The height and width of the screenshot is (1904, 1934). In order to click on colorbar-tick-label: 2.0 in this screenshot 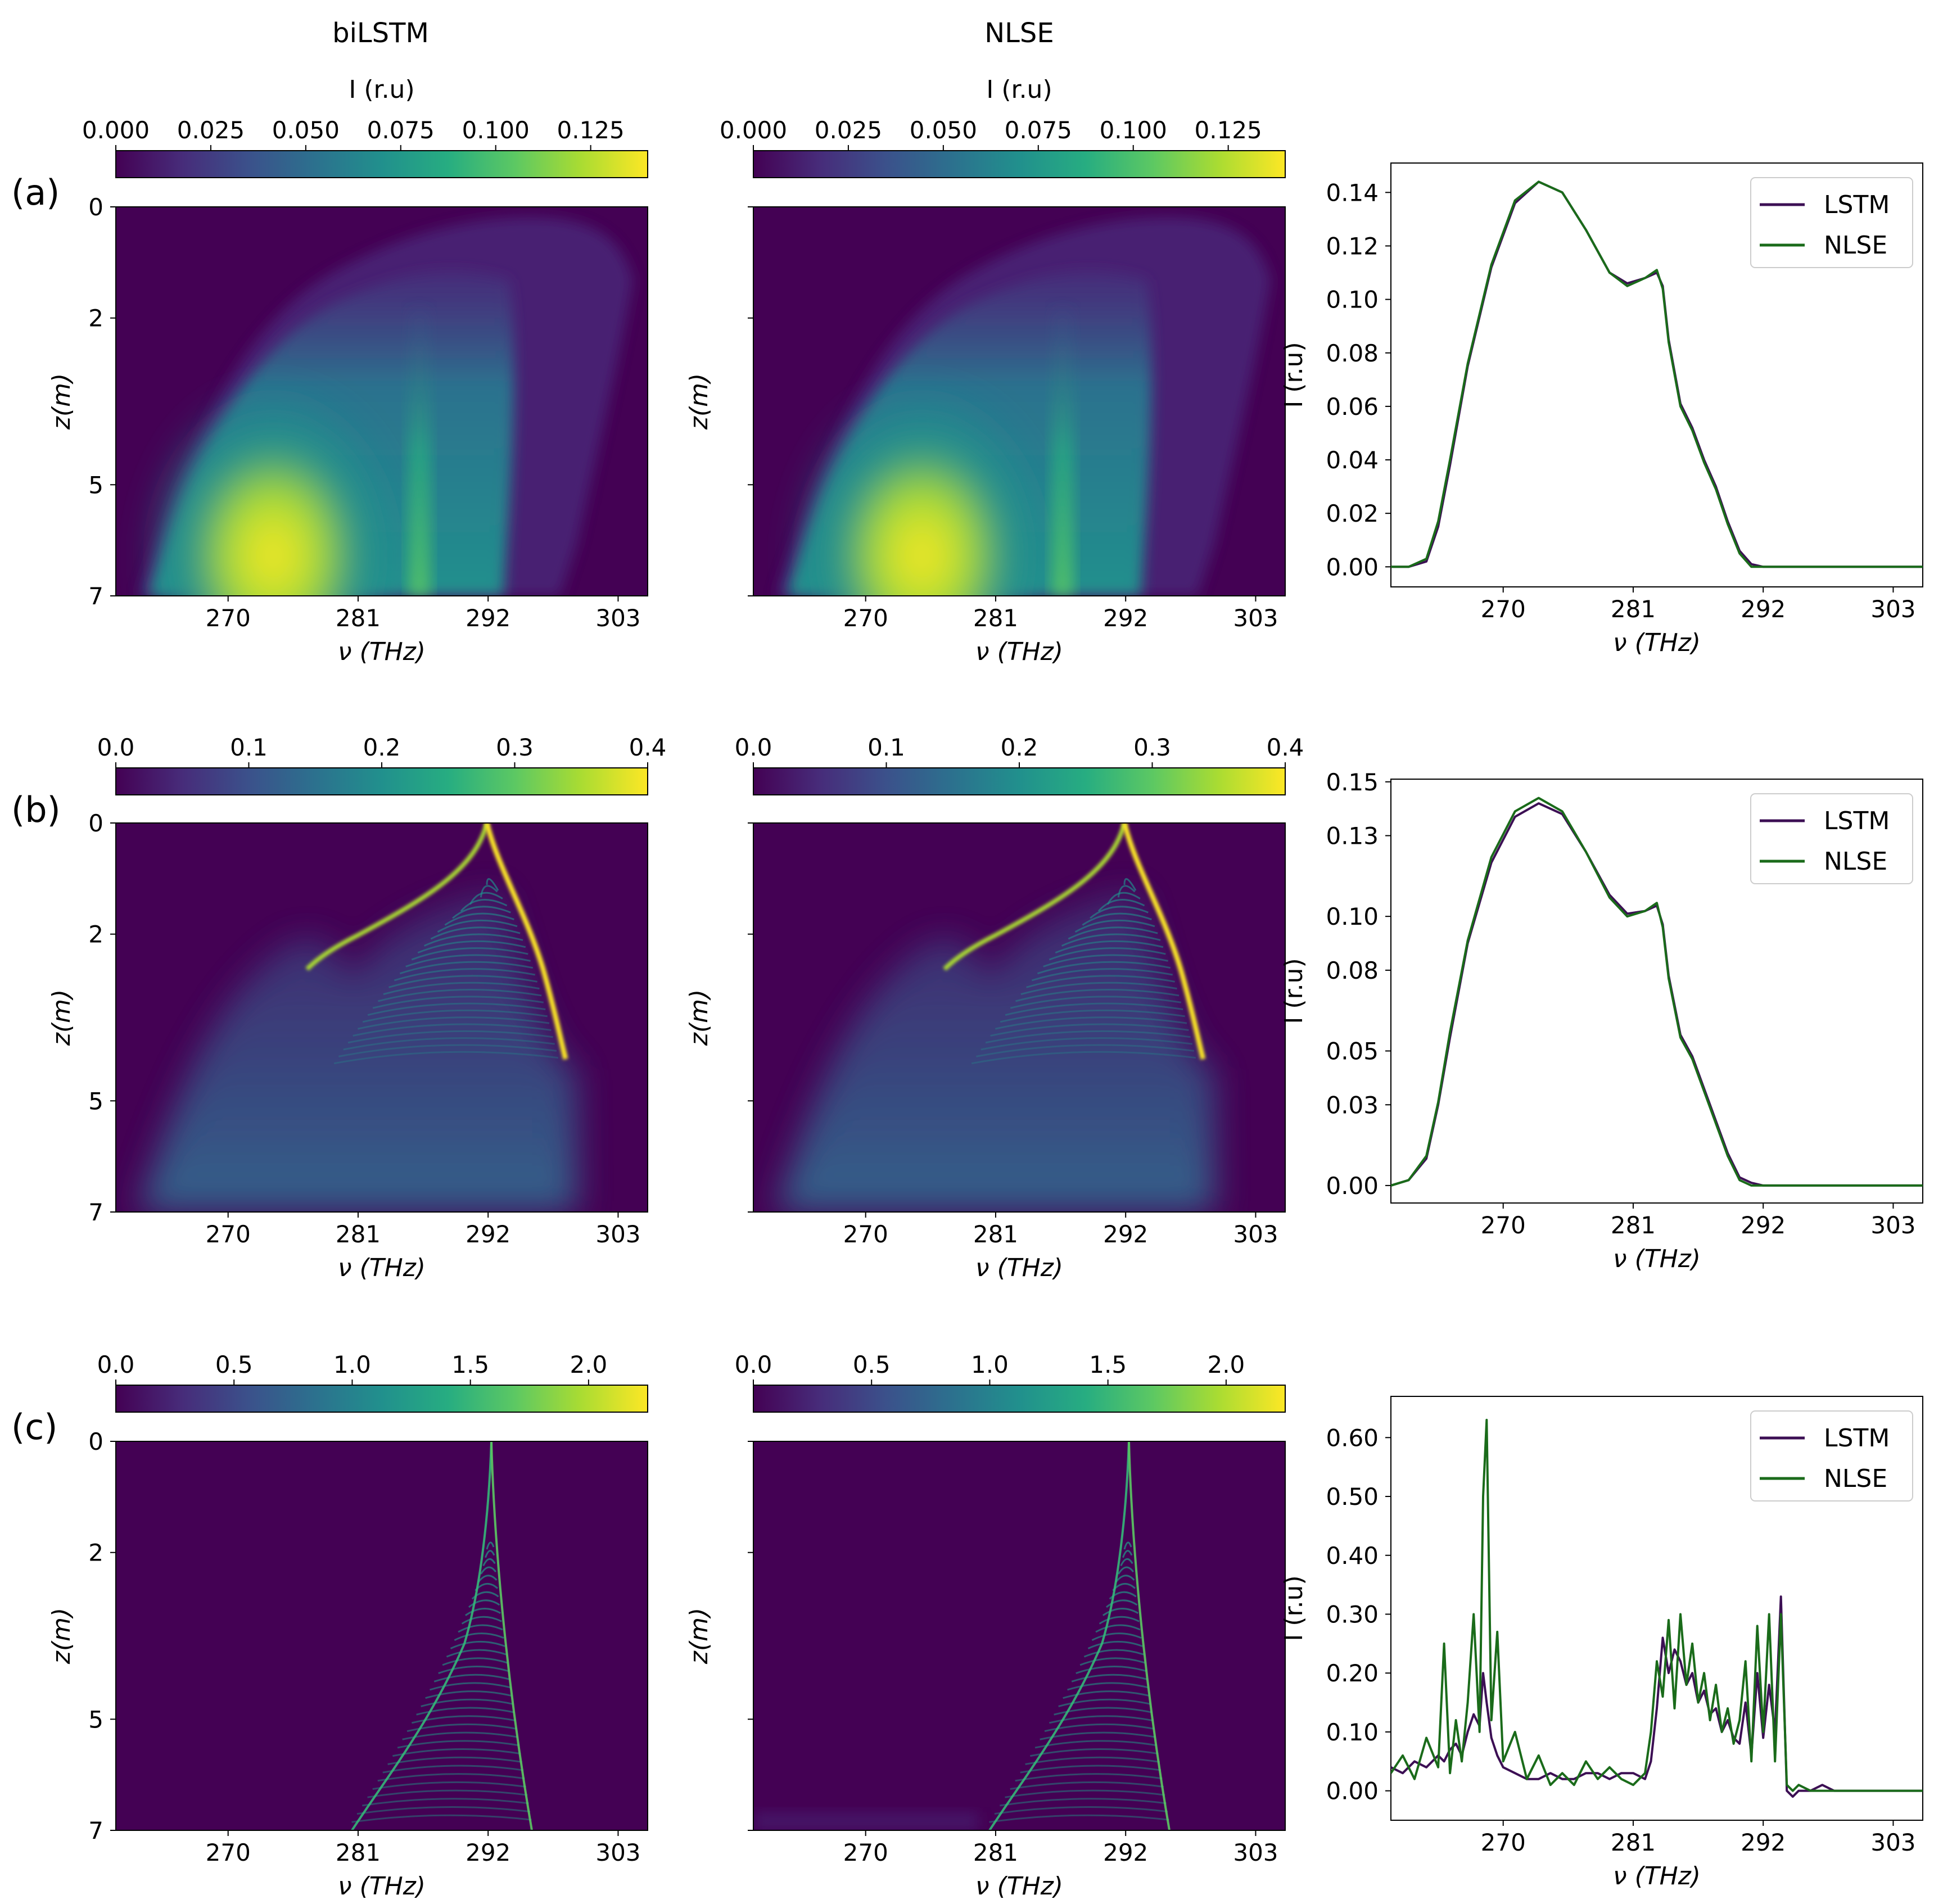, I will do `click(1226, 1364)`.